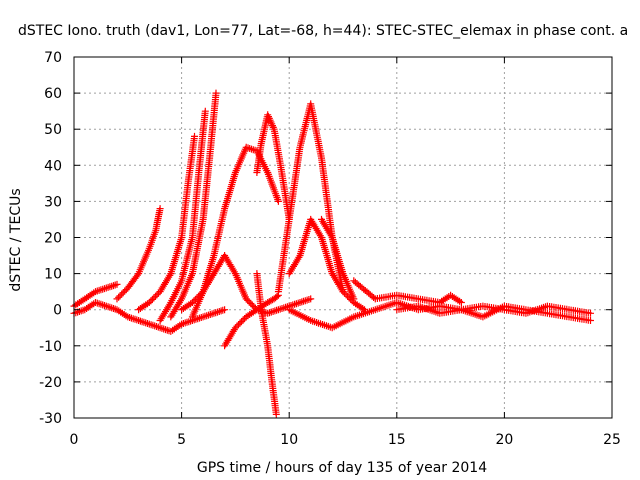 The width and height of the screenshot is (640, 480). What do you see at coordinates (53, 275) in the screenshot?
I see `y-tick-label: 10` at bounding box center [53, 275].